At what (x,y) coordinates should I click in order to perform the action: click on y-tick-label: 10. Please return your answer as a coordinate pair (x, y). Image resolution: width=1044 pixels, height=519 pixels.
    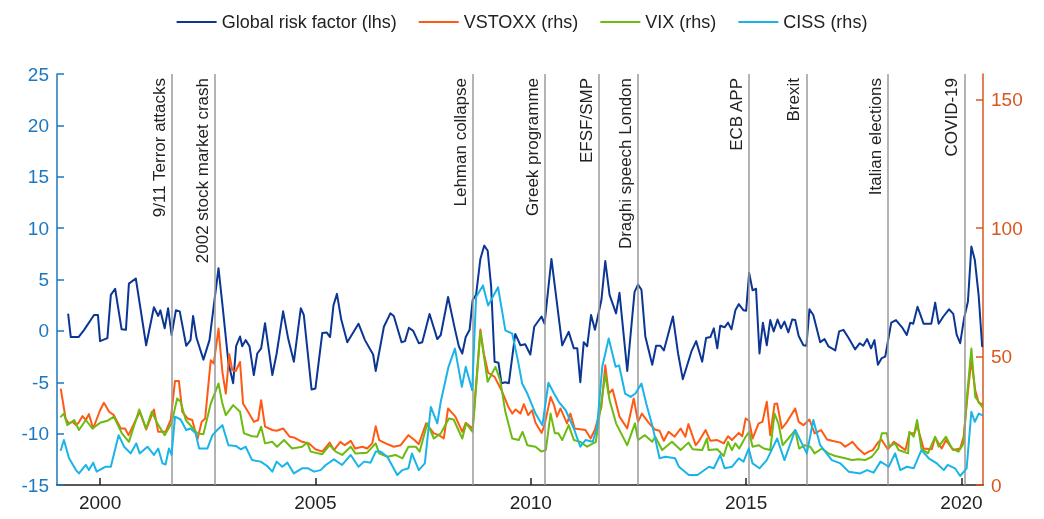
    Looking at the image, I should click on (38, 228).